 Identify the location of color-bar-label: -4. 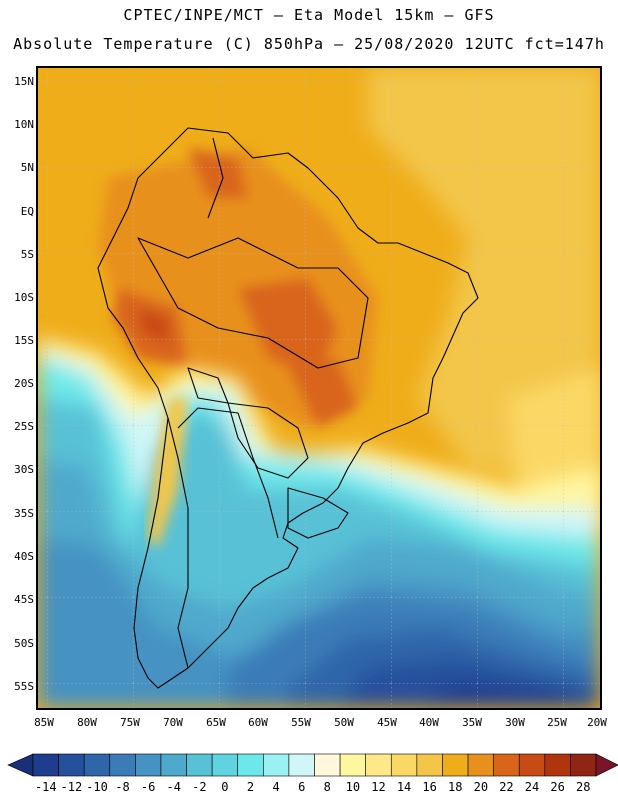
(173, 787).